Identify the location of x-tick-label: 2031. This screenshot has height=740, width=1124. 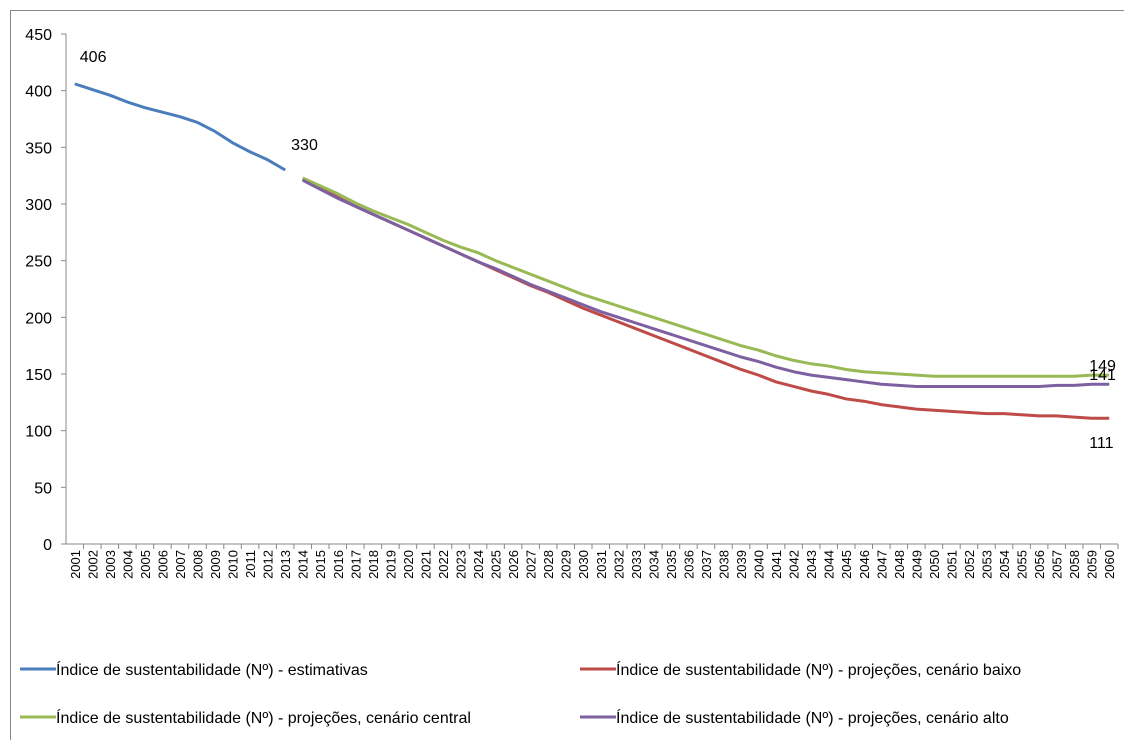
(601, 564).